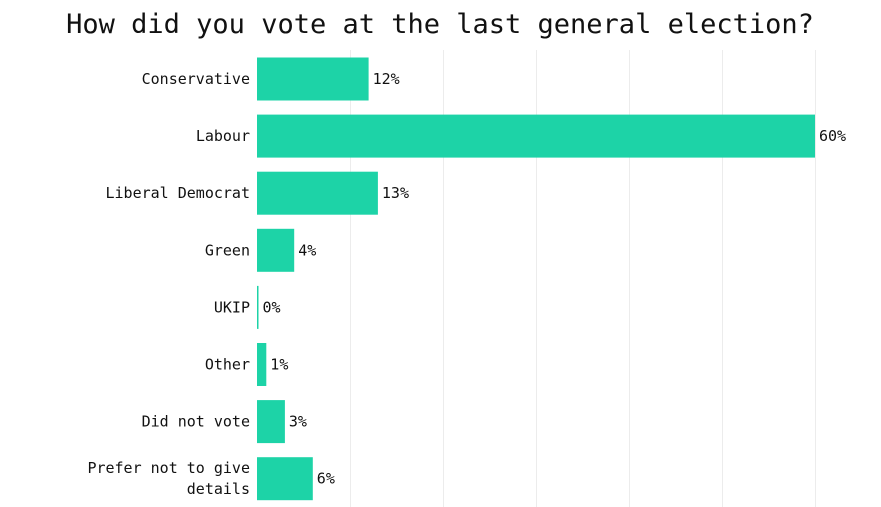  What do you see at coordinates (536, 136) in the screenshot?
I see `bar-labour` at bounding box center [536, 136].